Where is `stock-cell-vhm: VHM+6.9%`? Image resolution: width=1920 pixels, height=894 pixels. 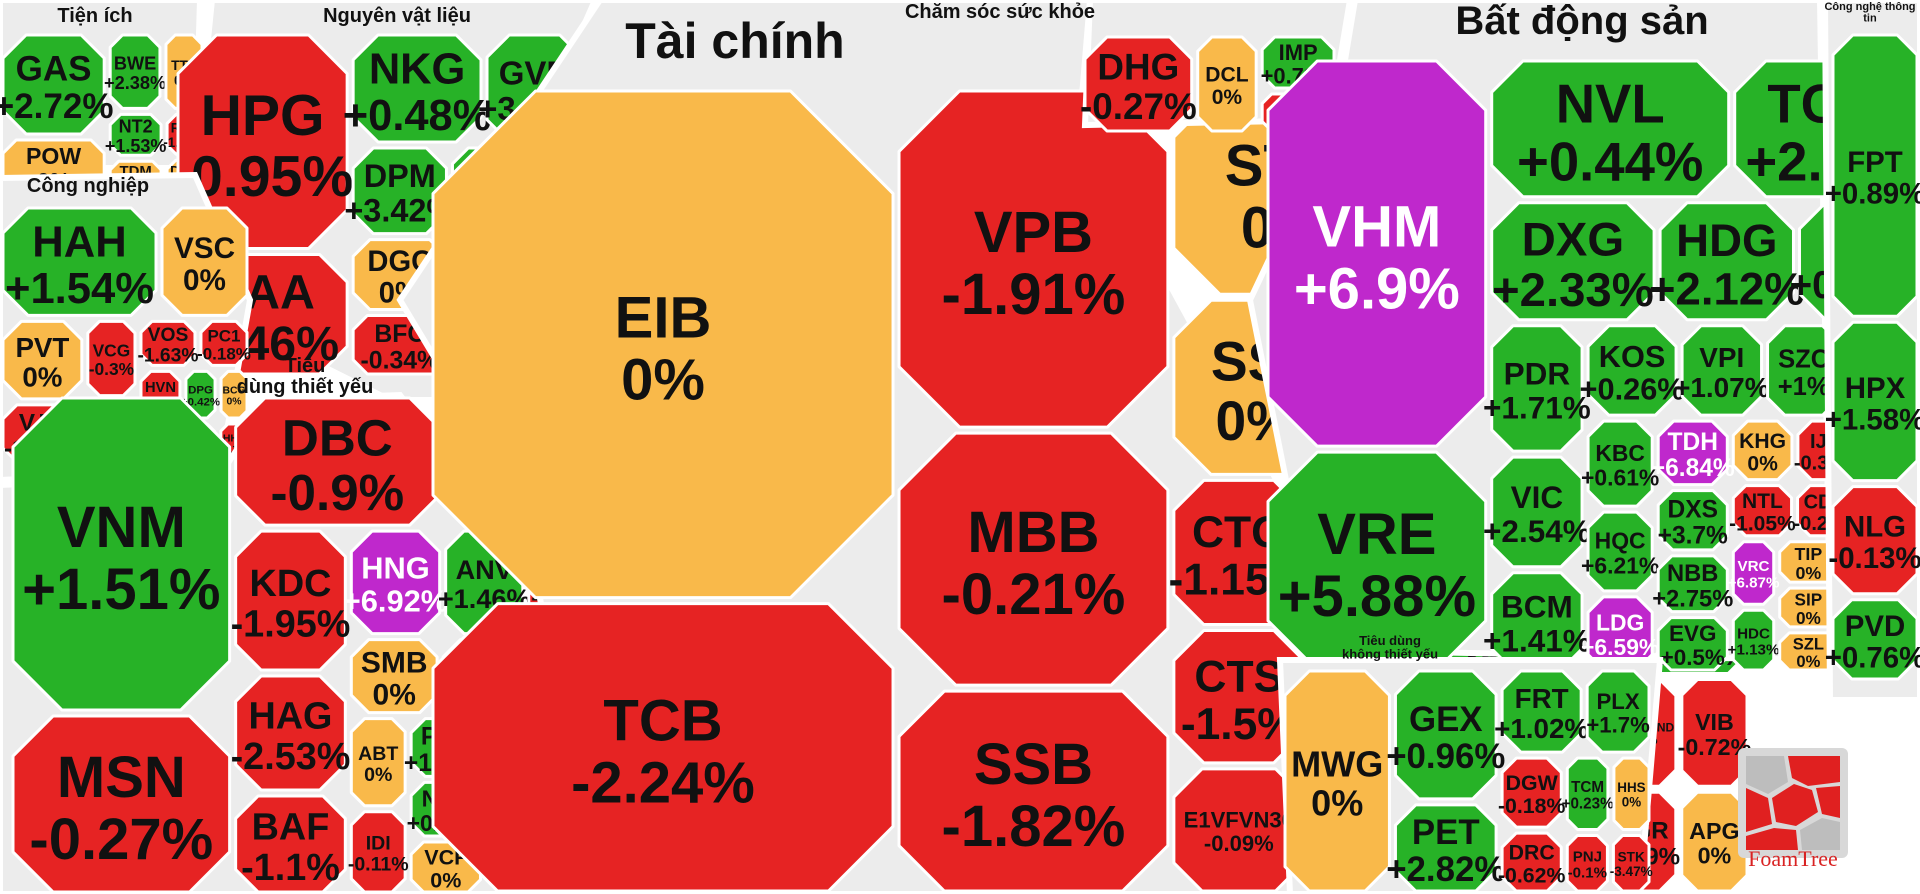 stock-cell-vhm: VHM+6.9% is located at coordinates (1377, 253).